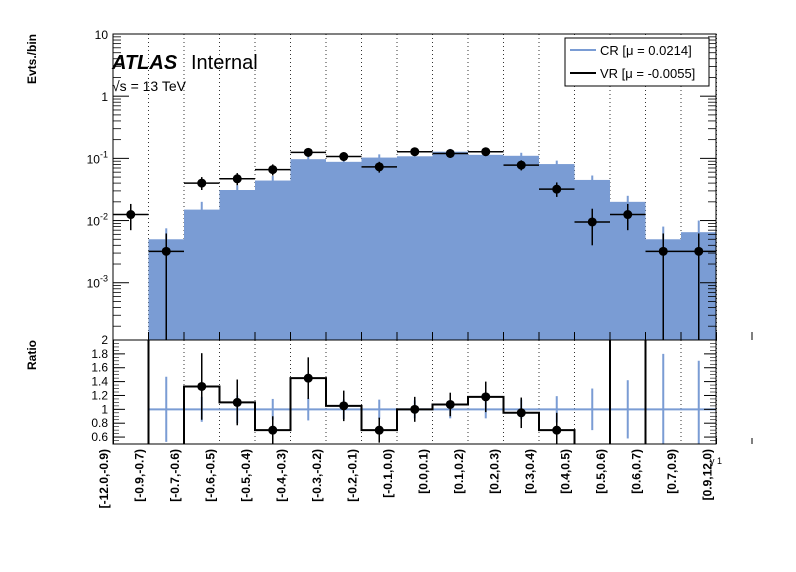  I want to click on x-category-label: [-0.6,-0.5), so click(211, 475).